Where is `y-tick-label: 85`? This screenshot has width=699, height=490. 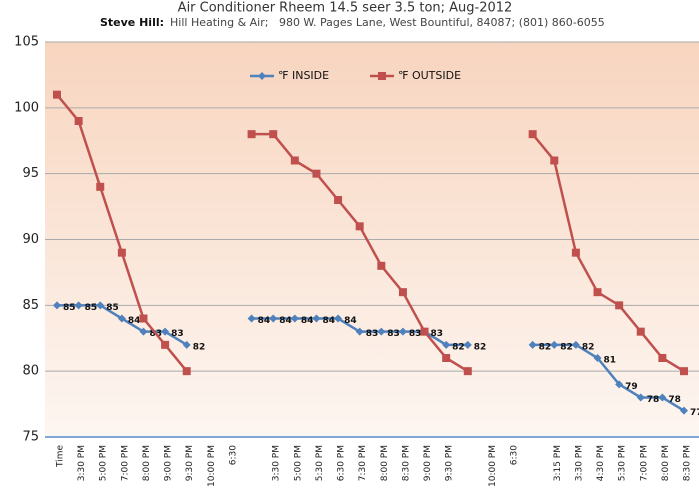 y-tick-label: 85 is located at coordinates (30, 305).